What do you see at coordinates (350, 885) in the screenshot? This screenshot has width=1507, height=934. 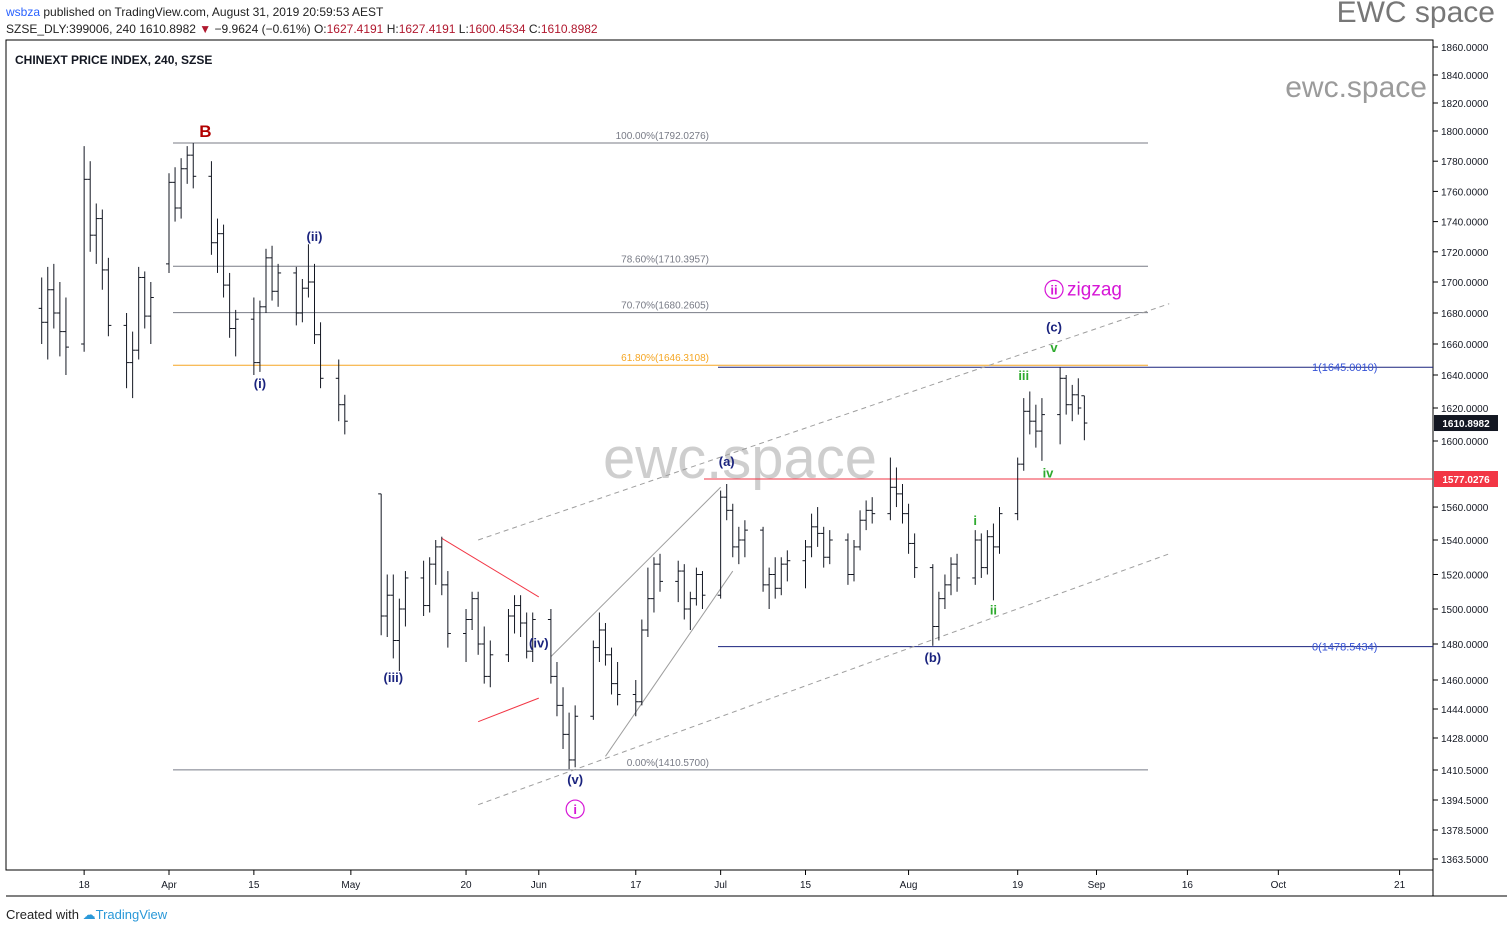 I see `x-tick-label: May` at bounding box center [350, 885].